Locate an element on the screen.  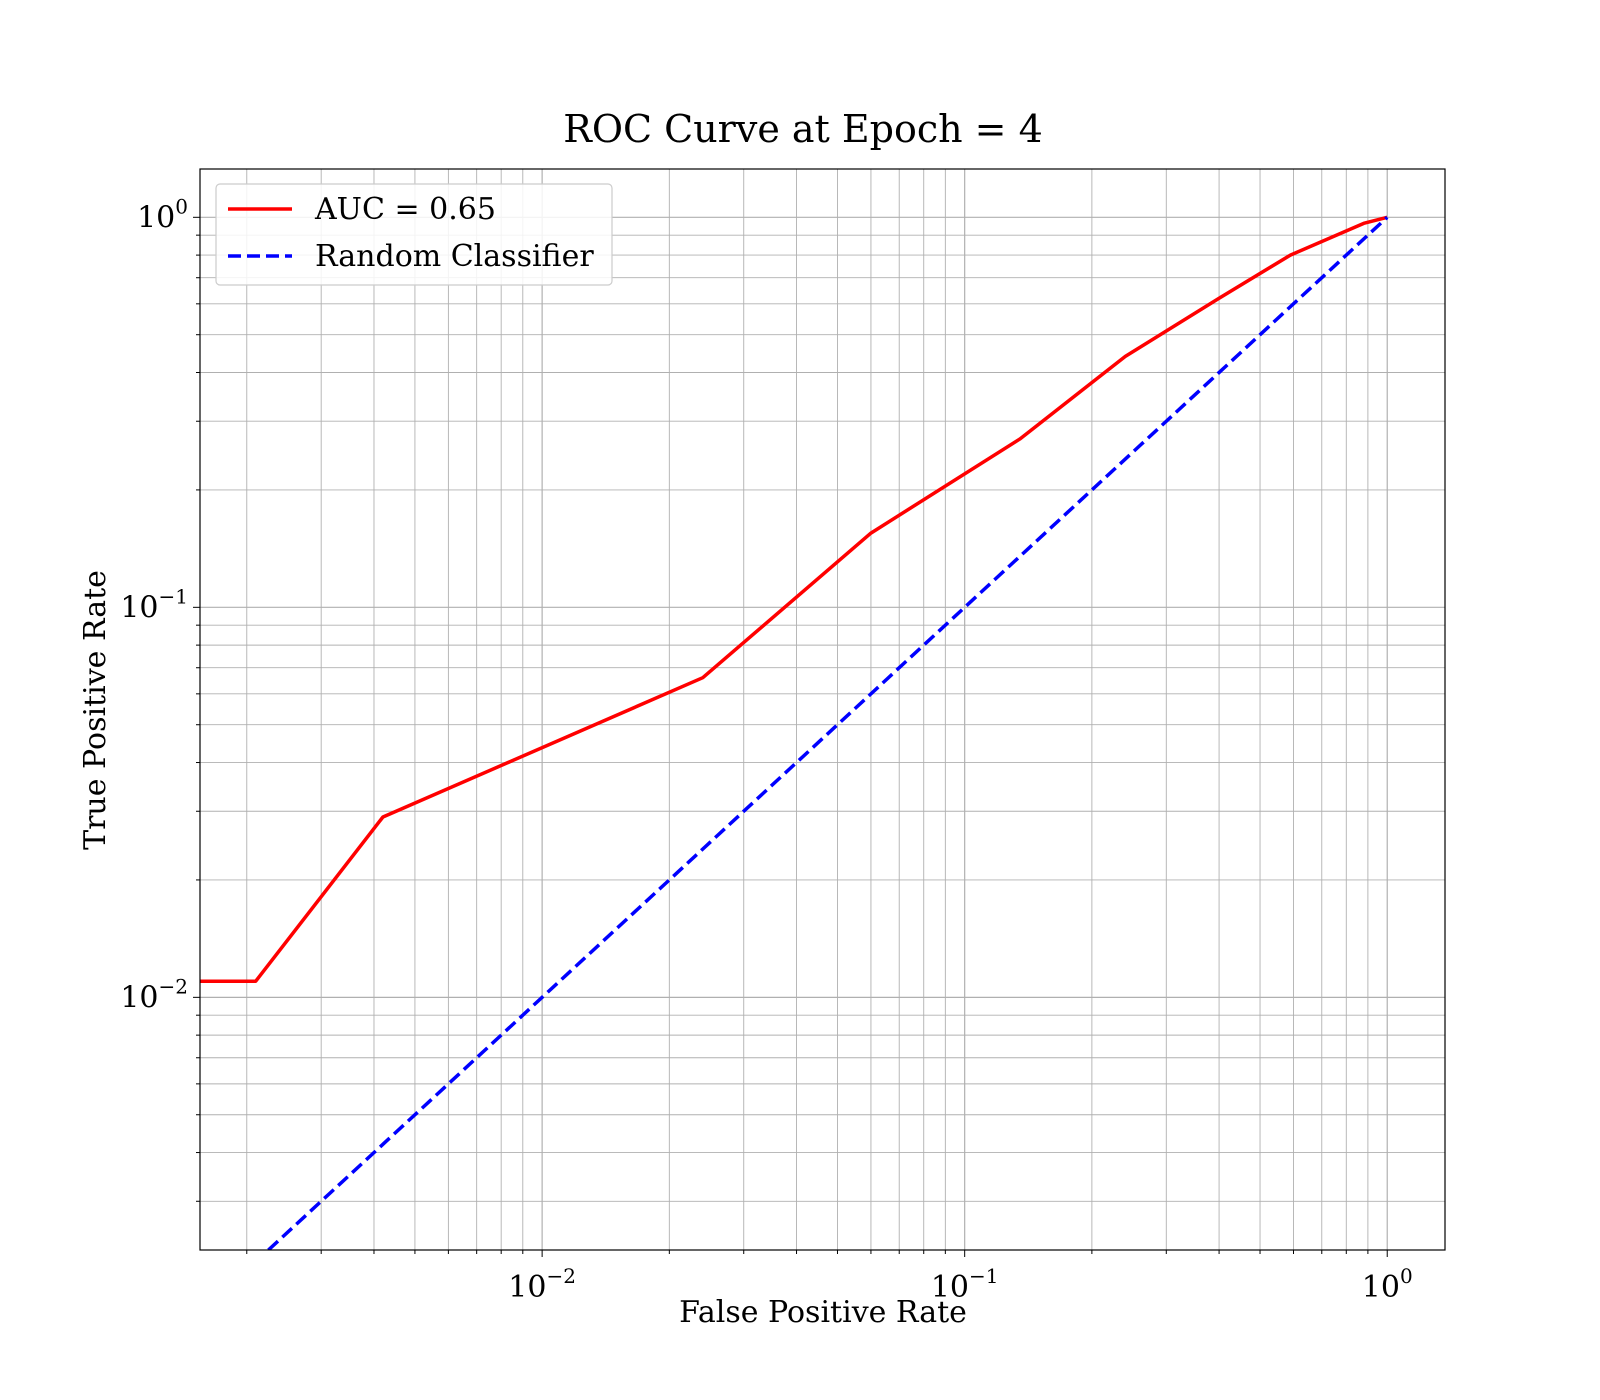
x-tick-label: 10⁻¹ is located at coordinates (965, 1284).